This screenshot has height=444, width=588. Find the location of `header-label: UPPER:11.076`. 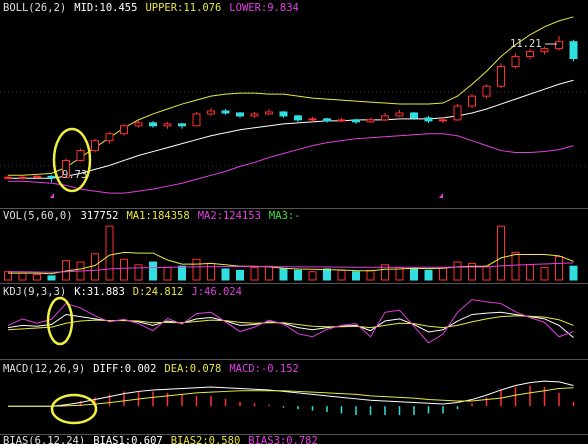

header-label: UPPER:11.076 is located at coordinates (183, 8).